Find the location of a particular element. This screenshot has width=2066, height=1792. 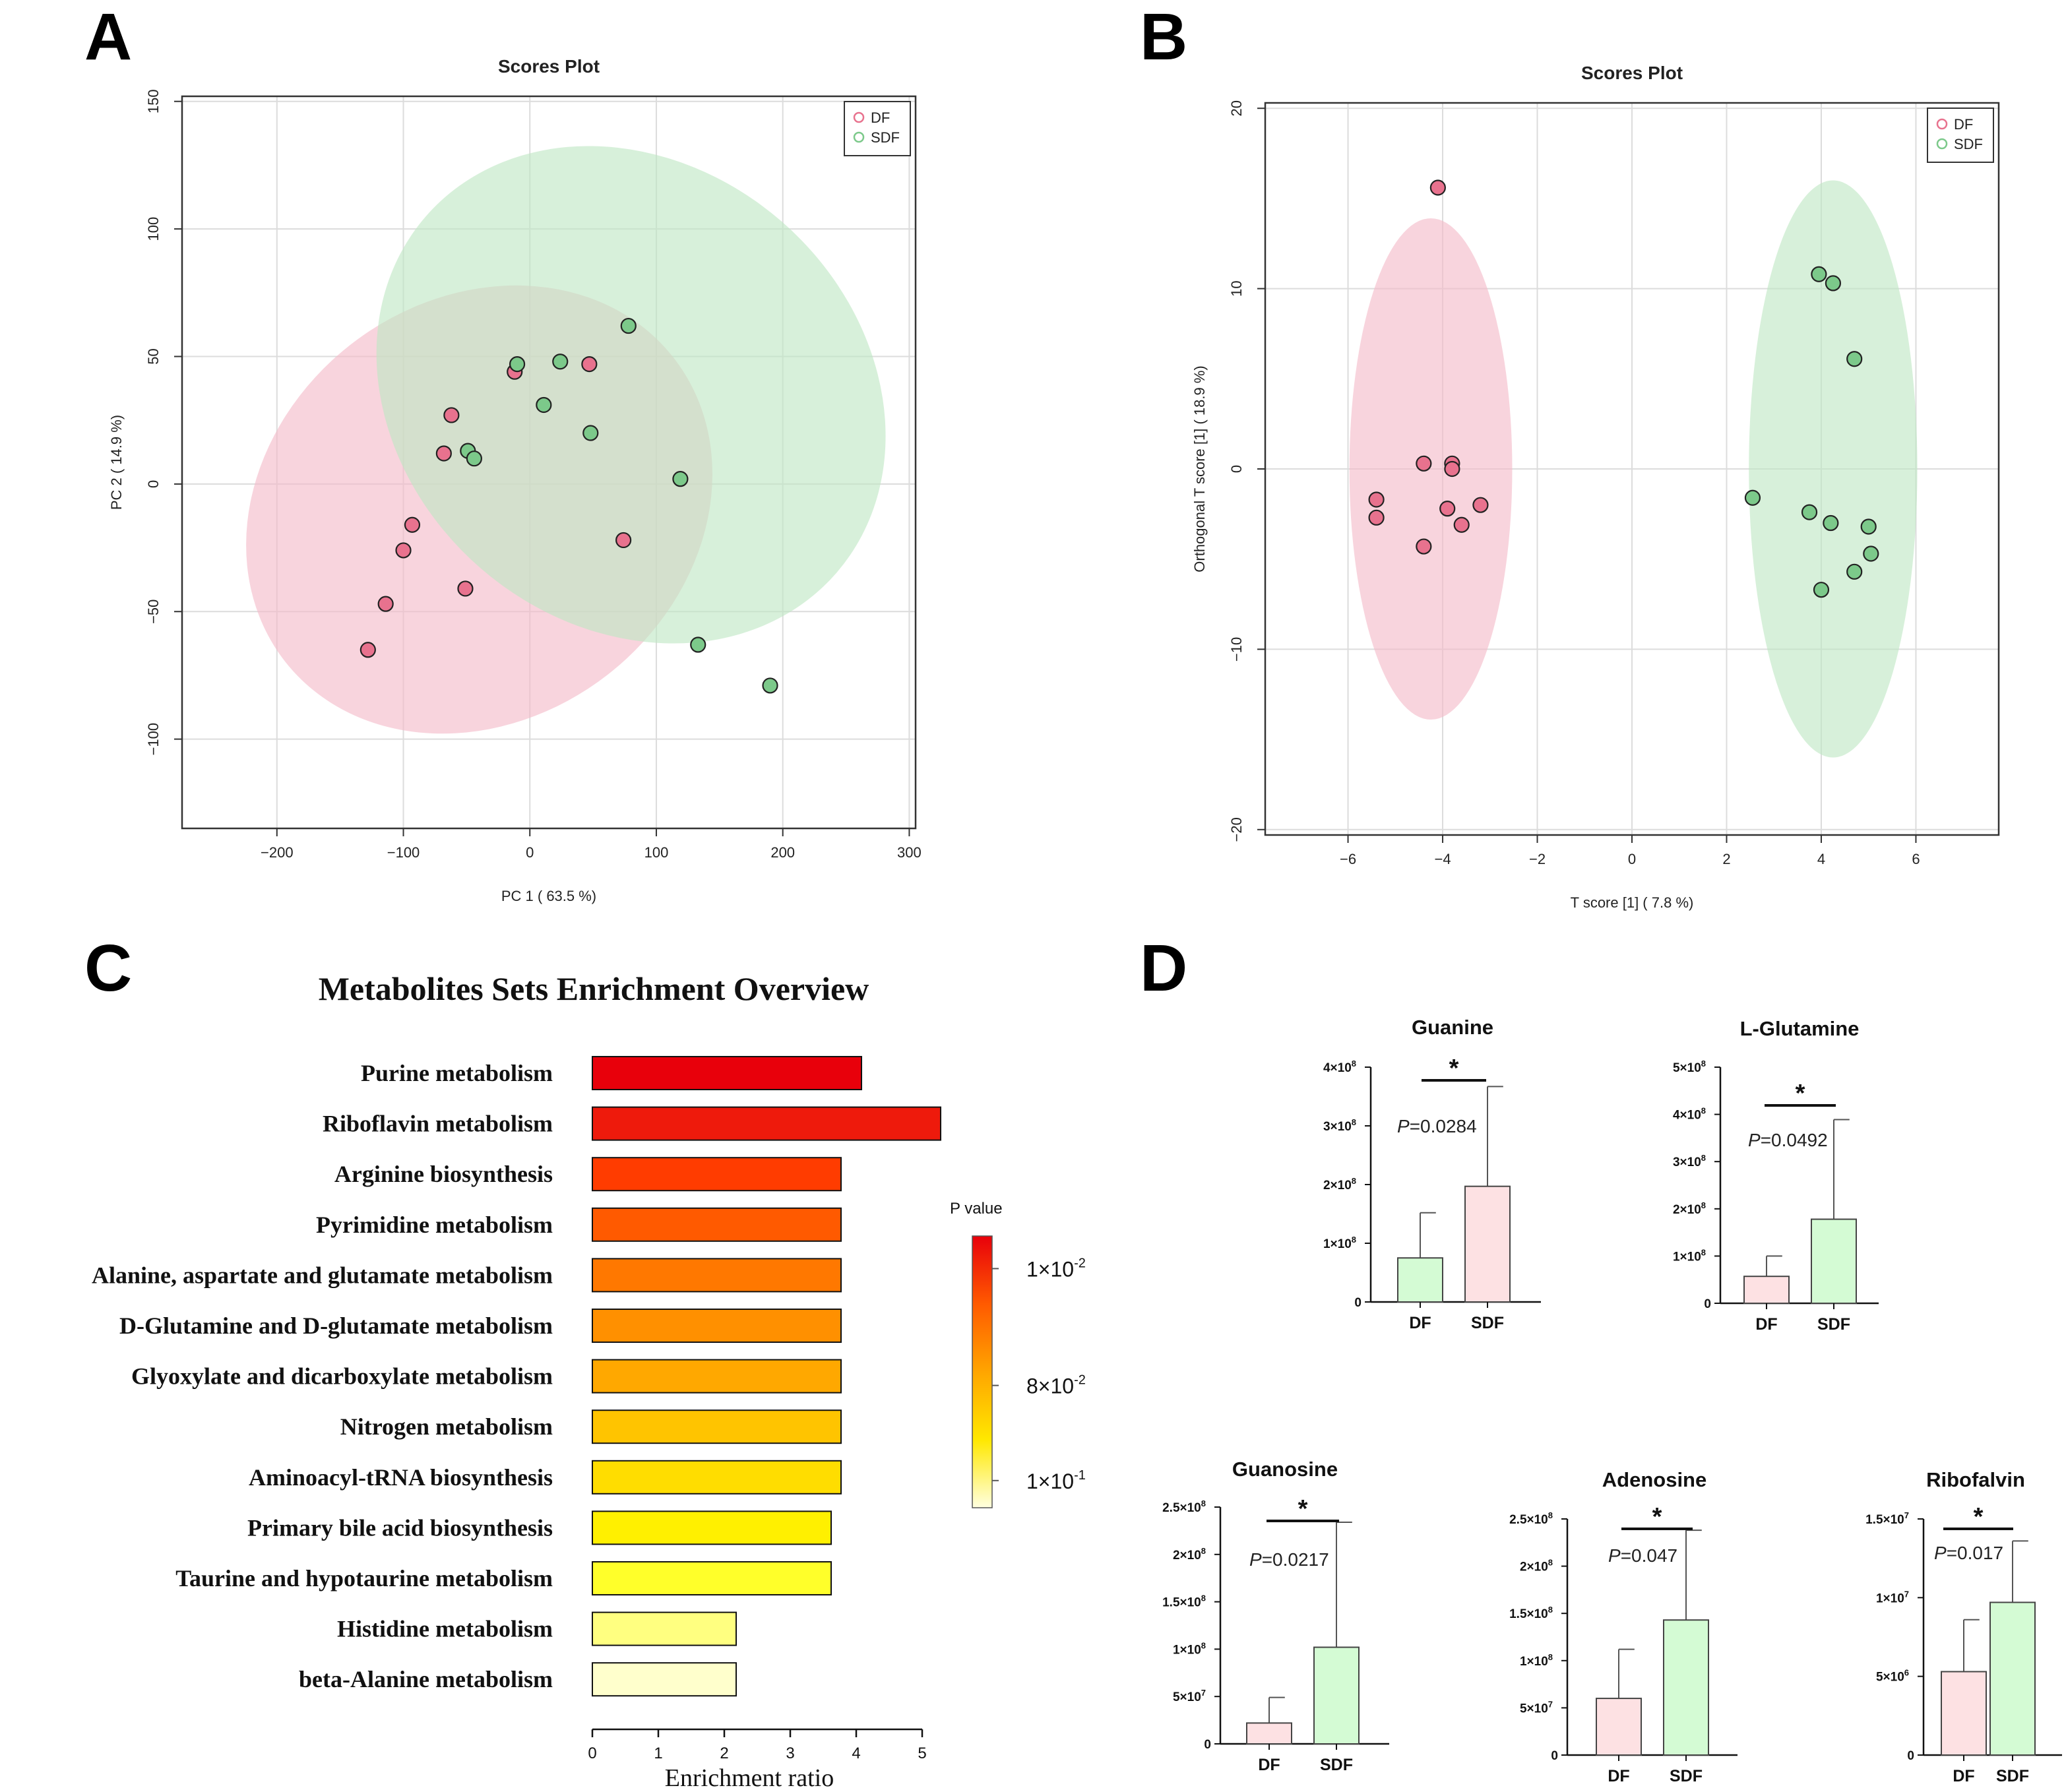

bar-category-label: Arginine biosynthesis is located at coordinates (443, 1174).